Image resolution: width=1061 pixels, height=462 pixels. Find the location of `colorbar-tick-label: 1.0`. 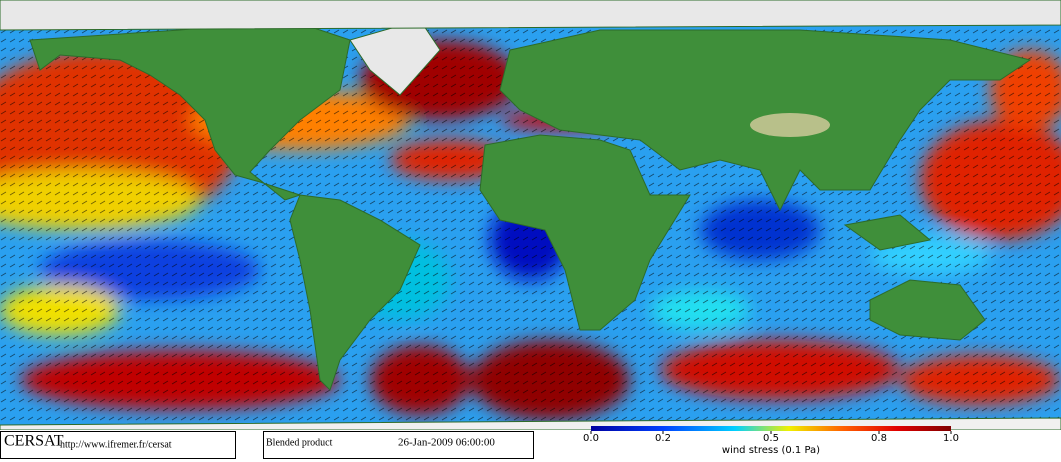

colorbar-tick-label: 1.0 is located at coordinates (951, 438).